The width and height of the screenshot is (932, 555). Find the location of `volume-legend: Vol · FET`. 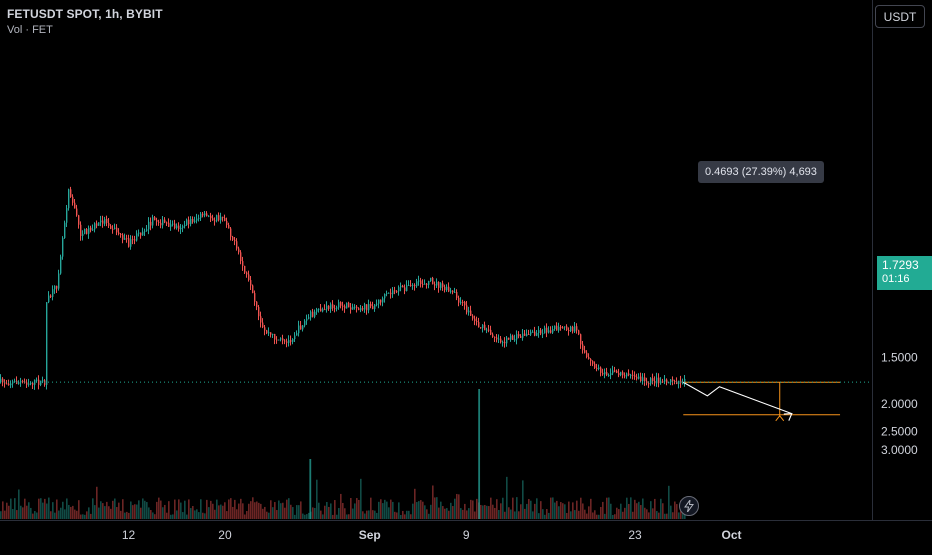

volume-legend: Vol · FET is located at coordinates (30, 30).